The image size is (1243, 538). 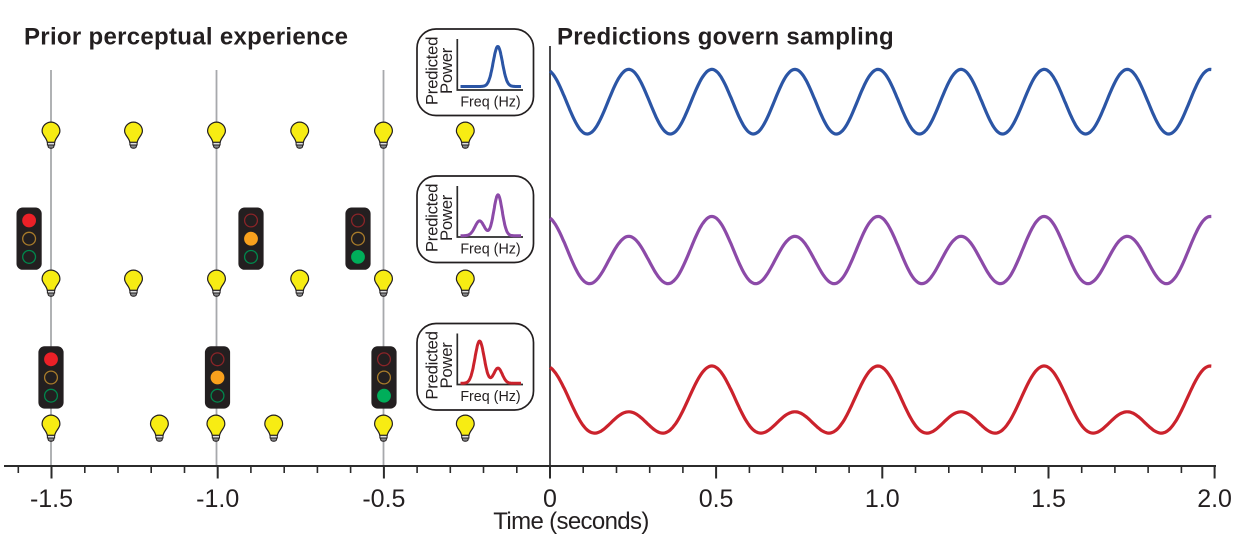 I want to click on svg-text: 1.5, so click(x=1048, y=499).